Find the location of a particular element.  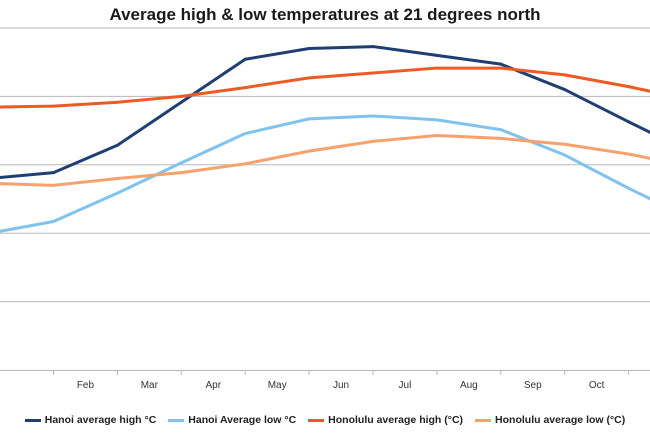

x-tick-label: Jun is located at coordinates (341, 385).